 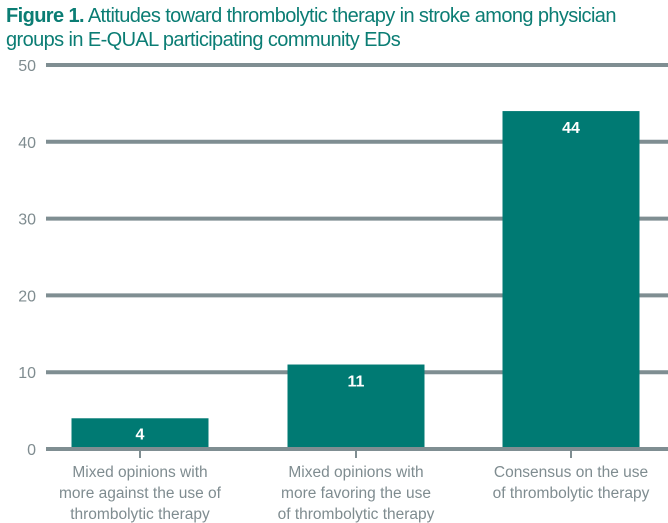 What do you see at coordinates (27, 296) in the screenshot?
I see `y-tick-label: 20` at bounding box center [27, 296].